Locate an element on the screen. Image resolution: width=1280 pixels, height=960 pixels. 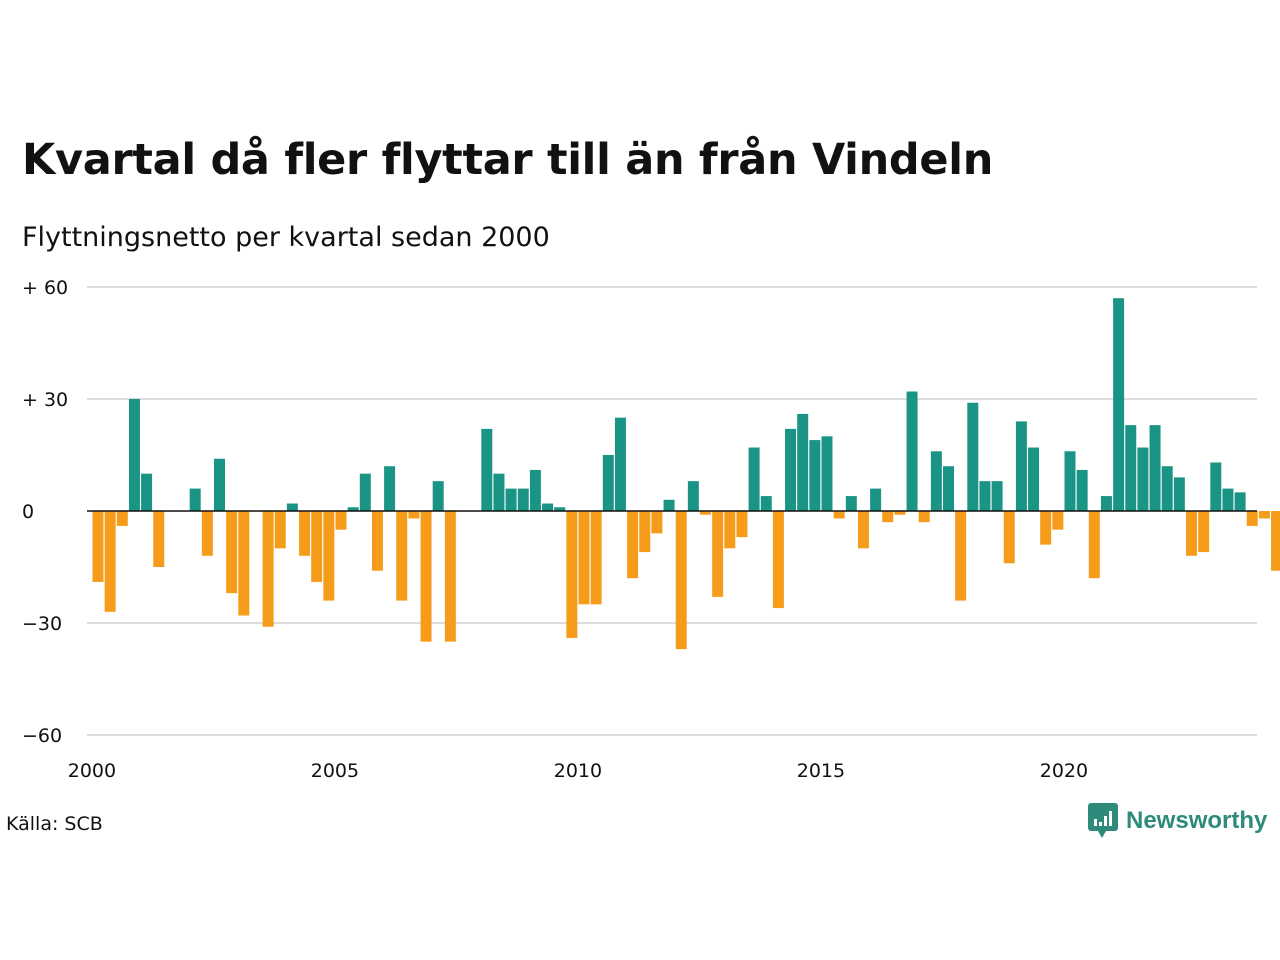
y-tick-label: + 30 is located at coordinates (45, 400).